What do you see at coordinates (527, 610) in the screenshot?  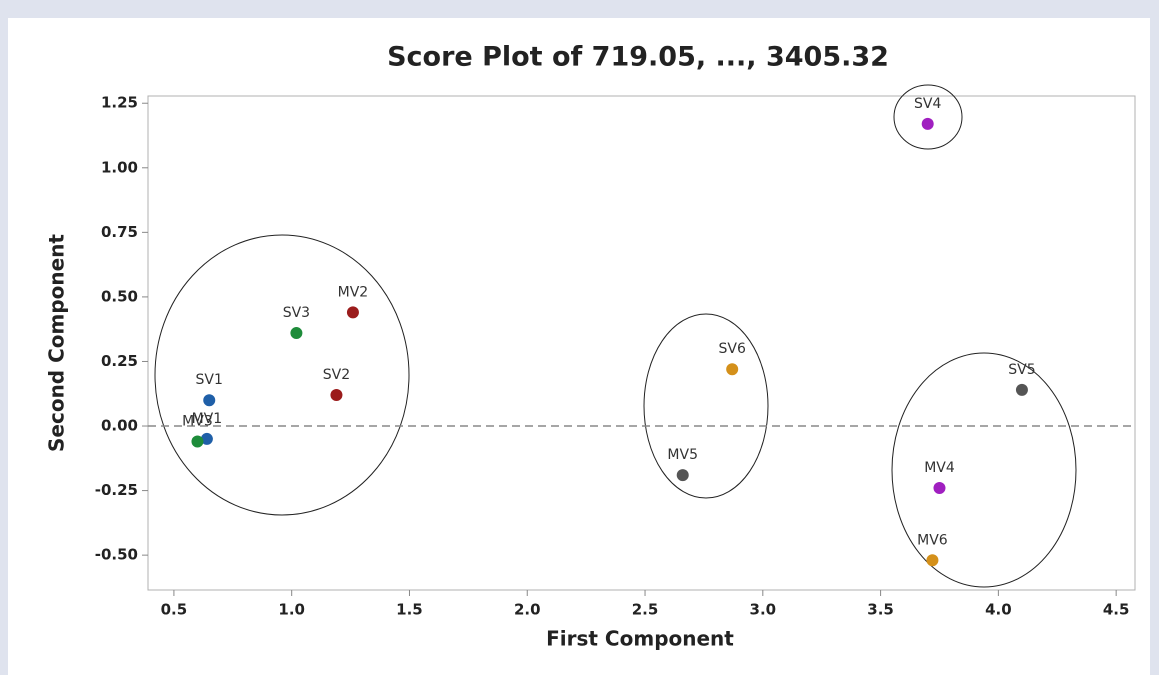 I see `x-tick-label: 2.0` at bounding box center [527, 610].